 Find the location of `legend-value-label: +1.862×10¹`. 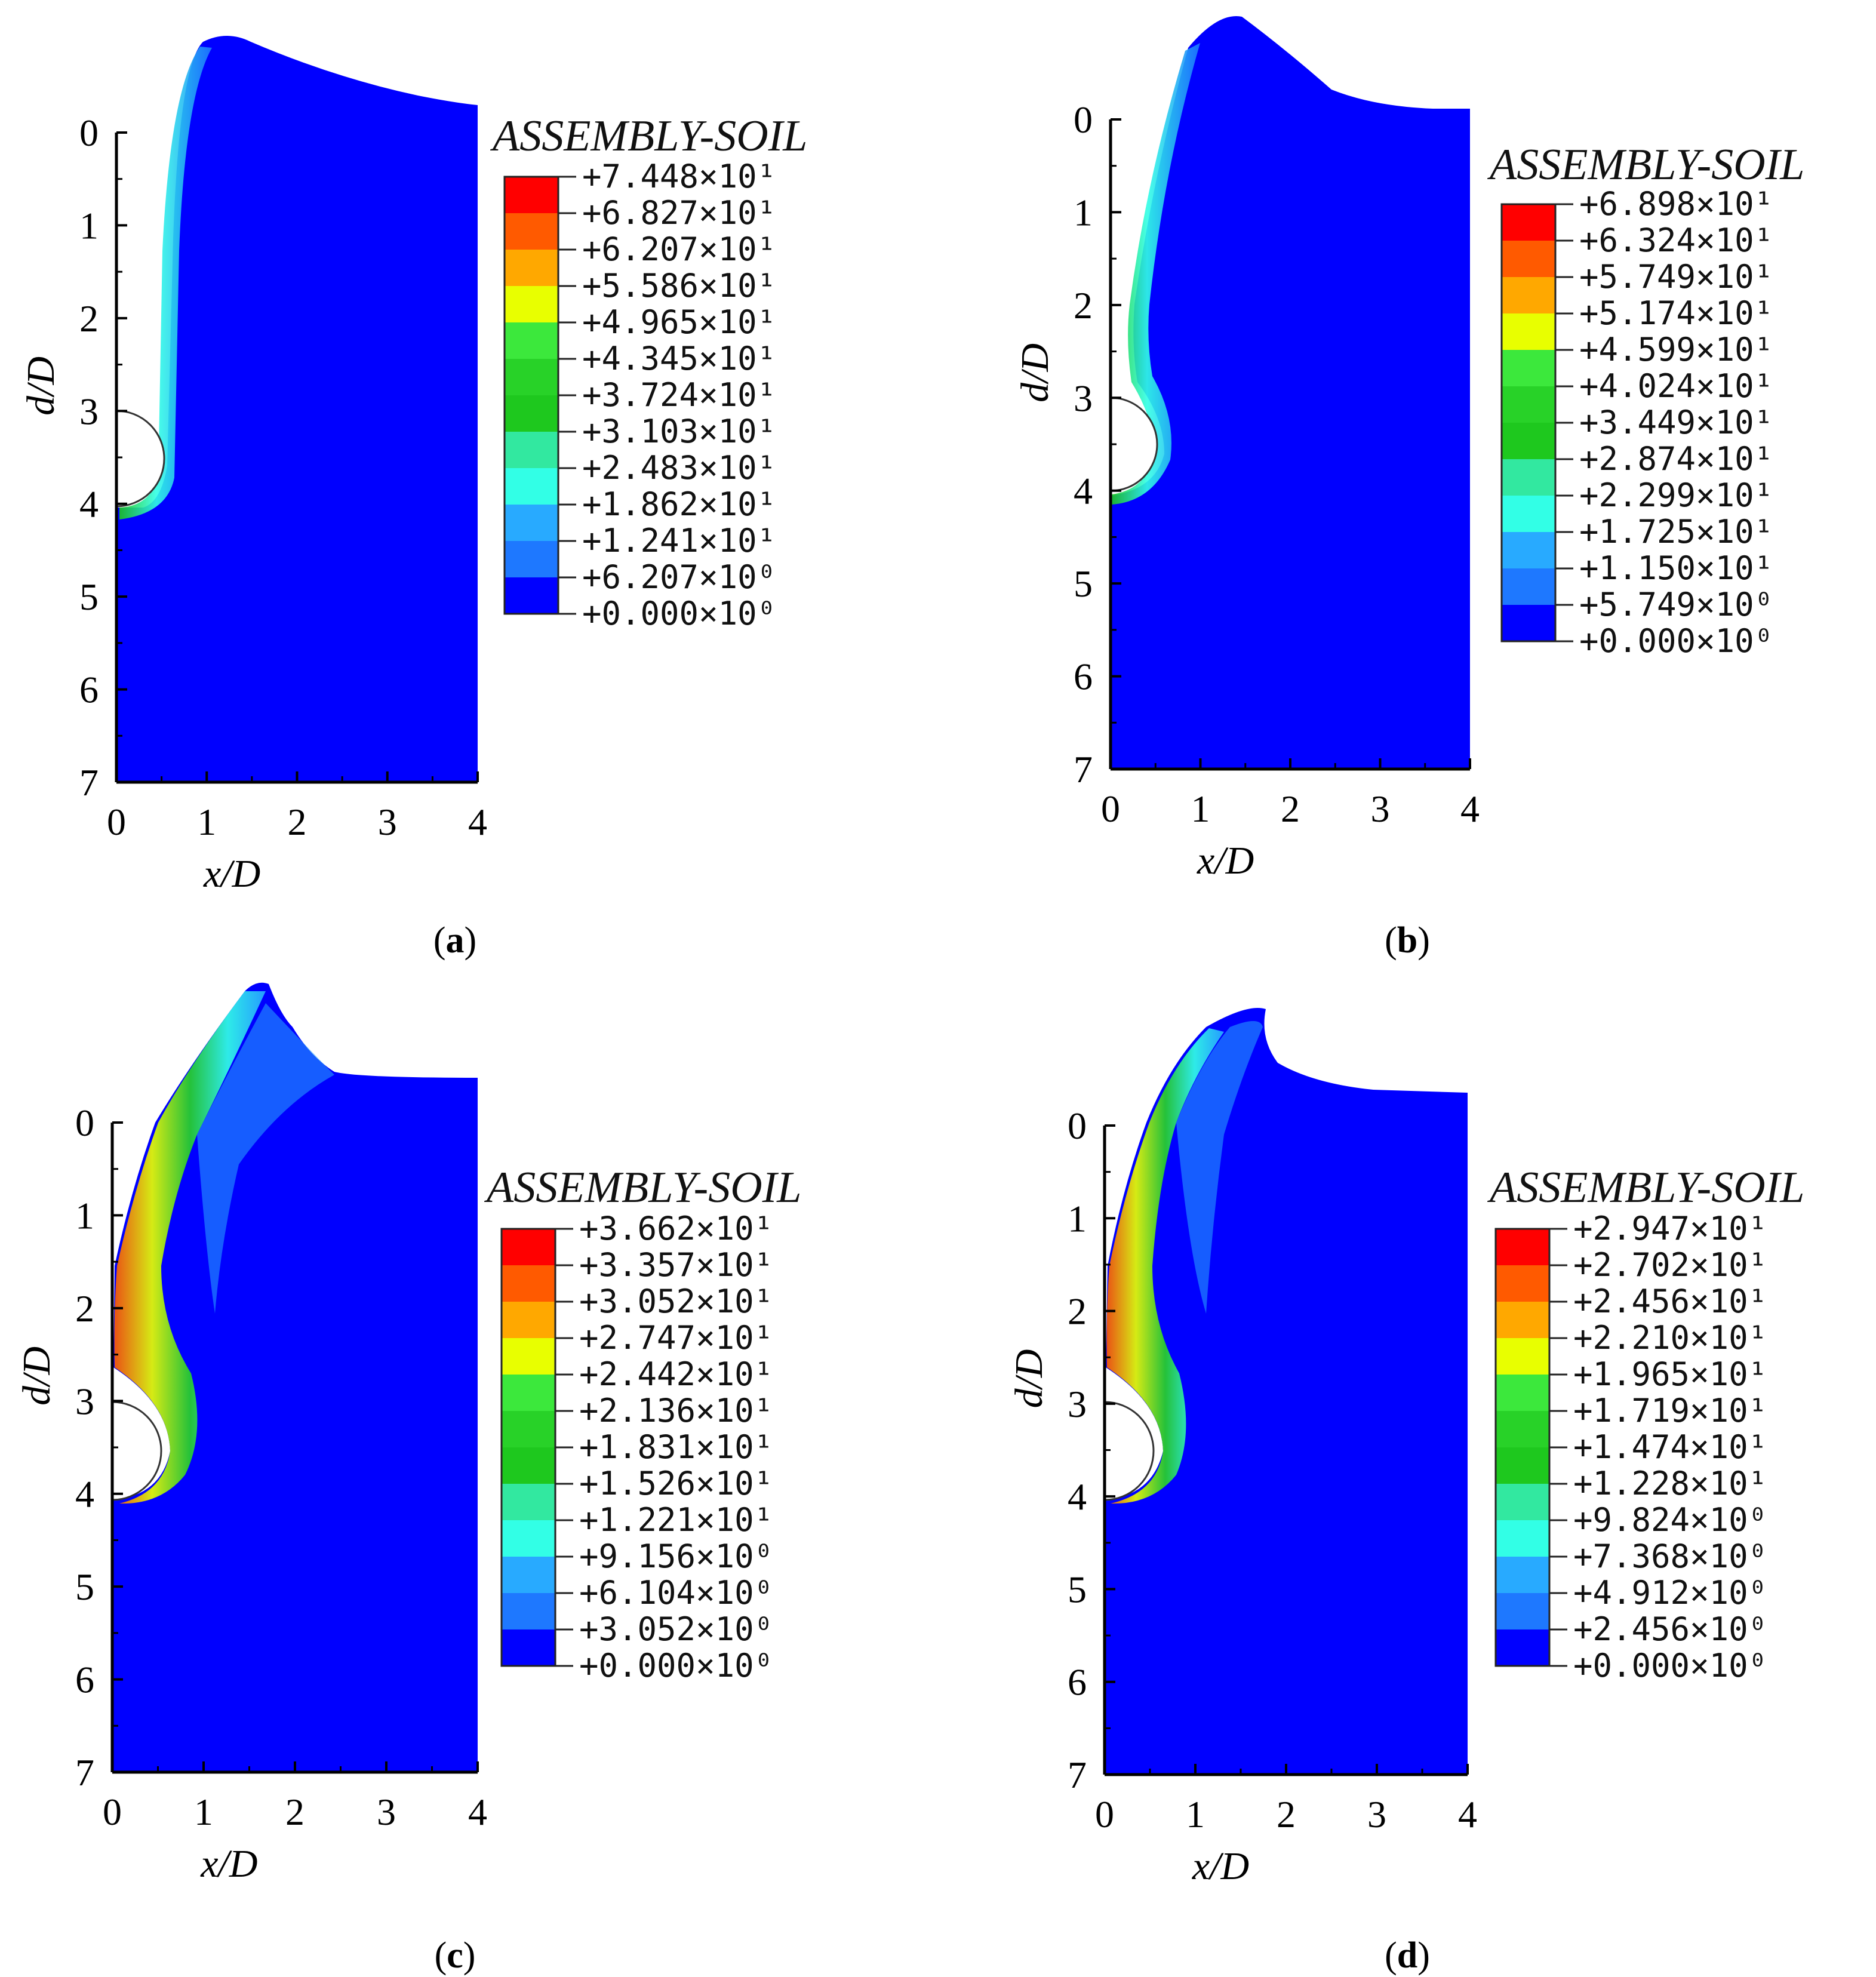

legend-value-label: +1.862×10¹ is located at coordinates (679, 504).